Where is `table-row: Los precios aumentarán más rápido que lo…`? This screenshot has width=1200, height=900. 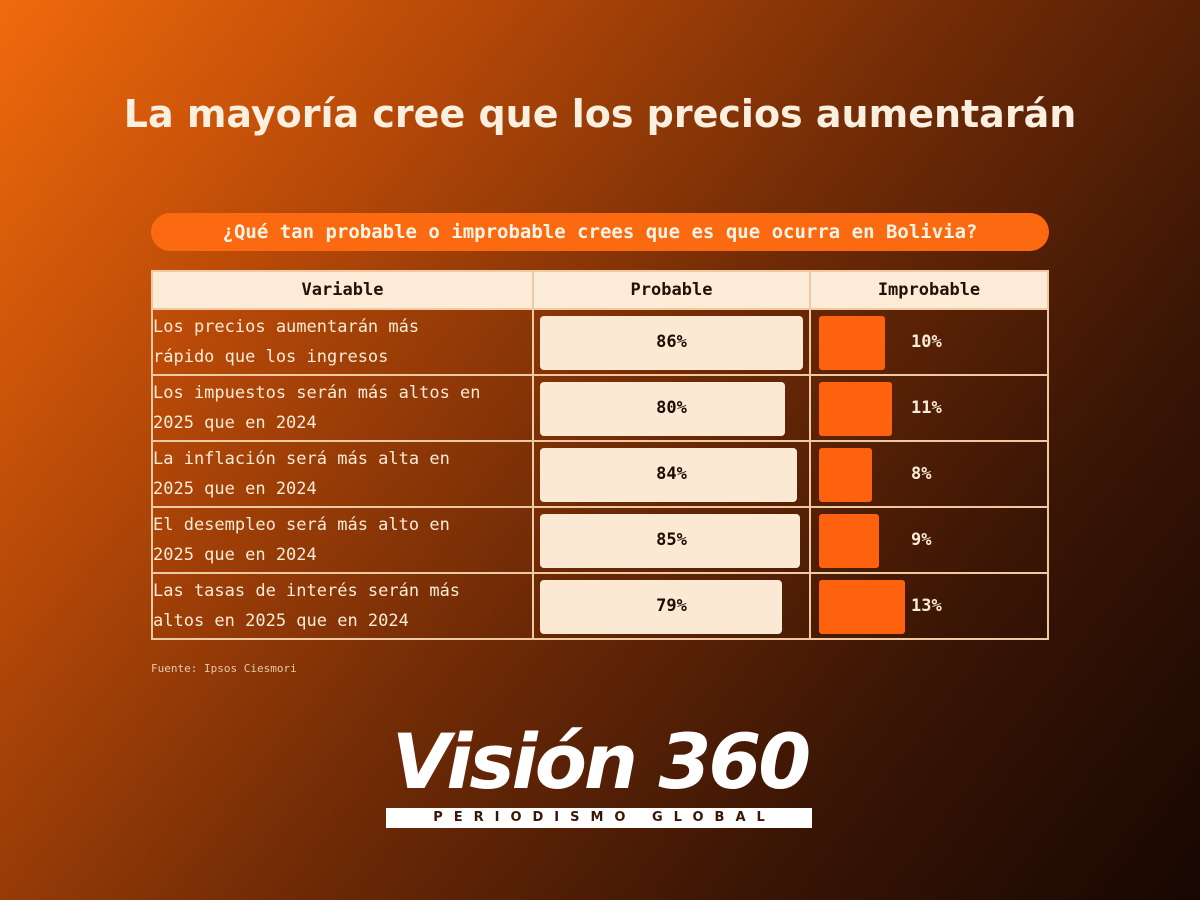 table-row: Los precios aumentarán más rápido que lo… is located at coordinates (600, 342).